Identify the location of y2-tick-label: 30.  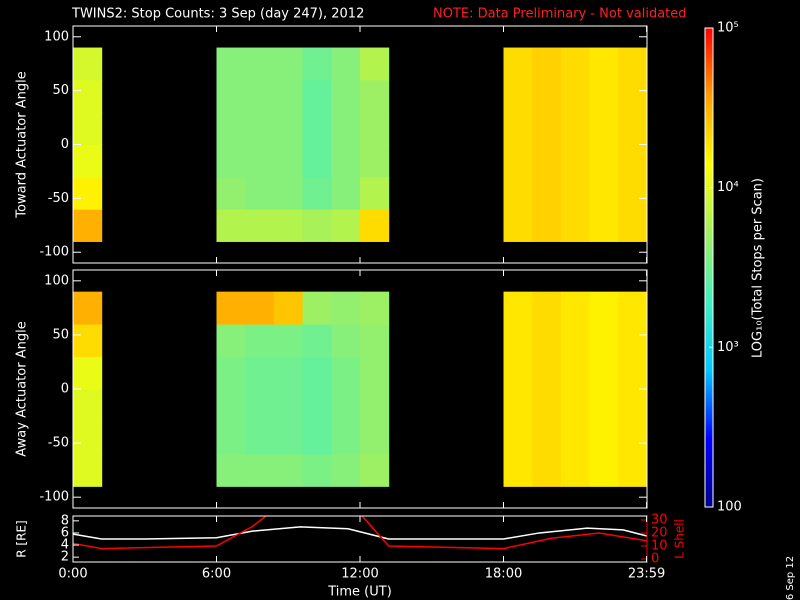
(659, 520).